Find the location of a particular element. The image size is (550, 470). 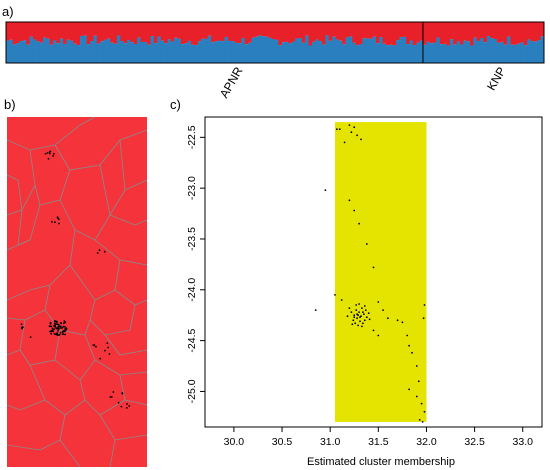

cluster-domain-box is located at coordinates (380, 272).